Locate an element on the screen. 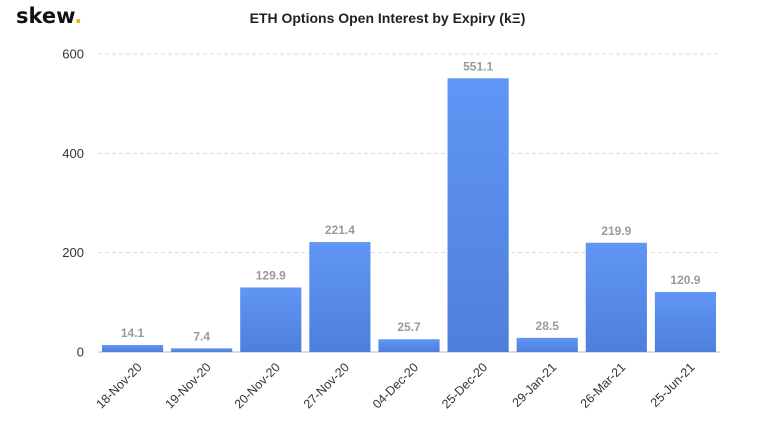 Image resolution: width=775 pixels, height=433 pixels. data-label: 551.1 is located at coordinates (478, 66).